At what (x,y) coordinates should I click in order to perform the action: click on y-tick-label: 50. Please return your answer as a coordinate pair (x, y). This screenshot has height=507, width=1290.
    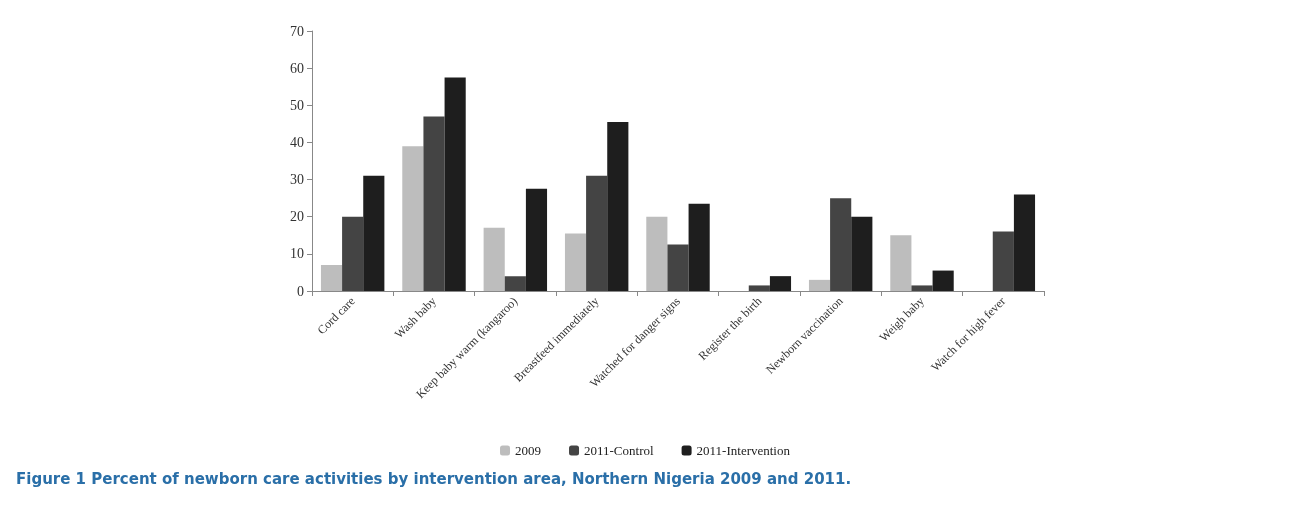
    Looking at the image, I should click on (297, 105).